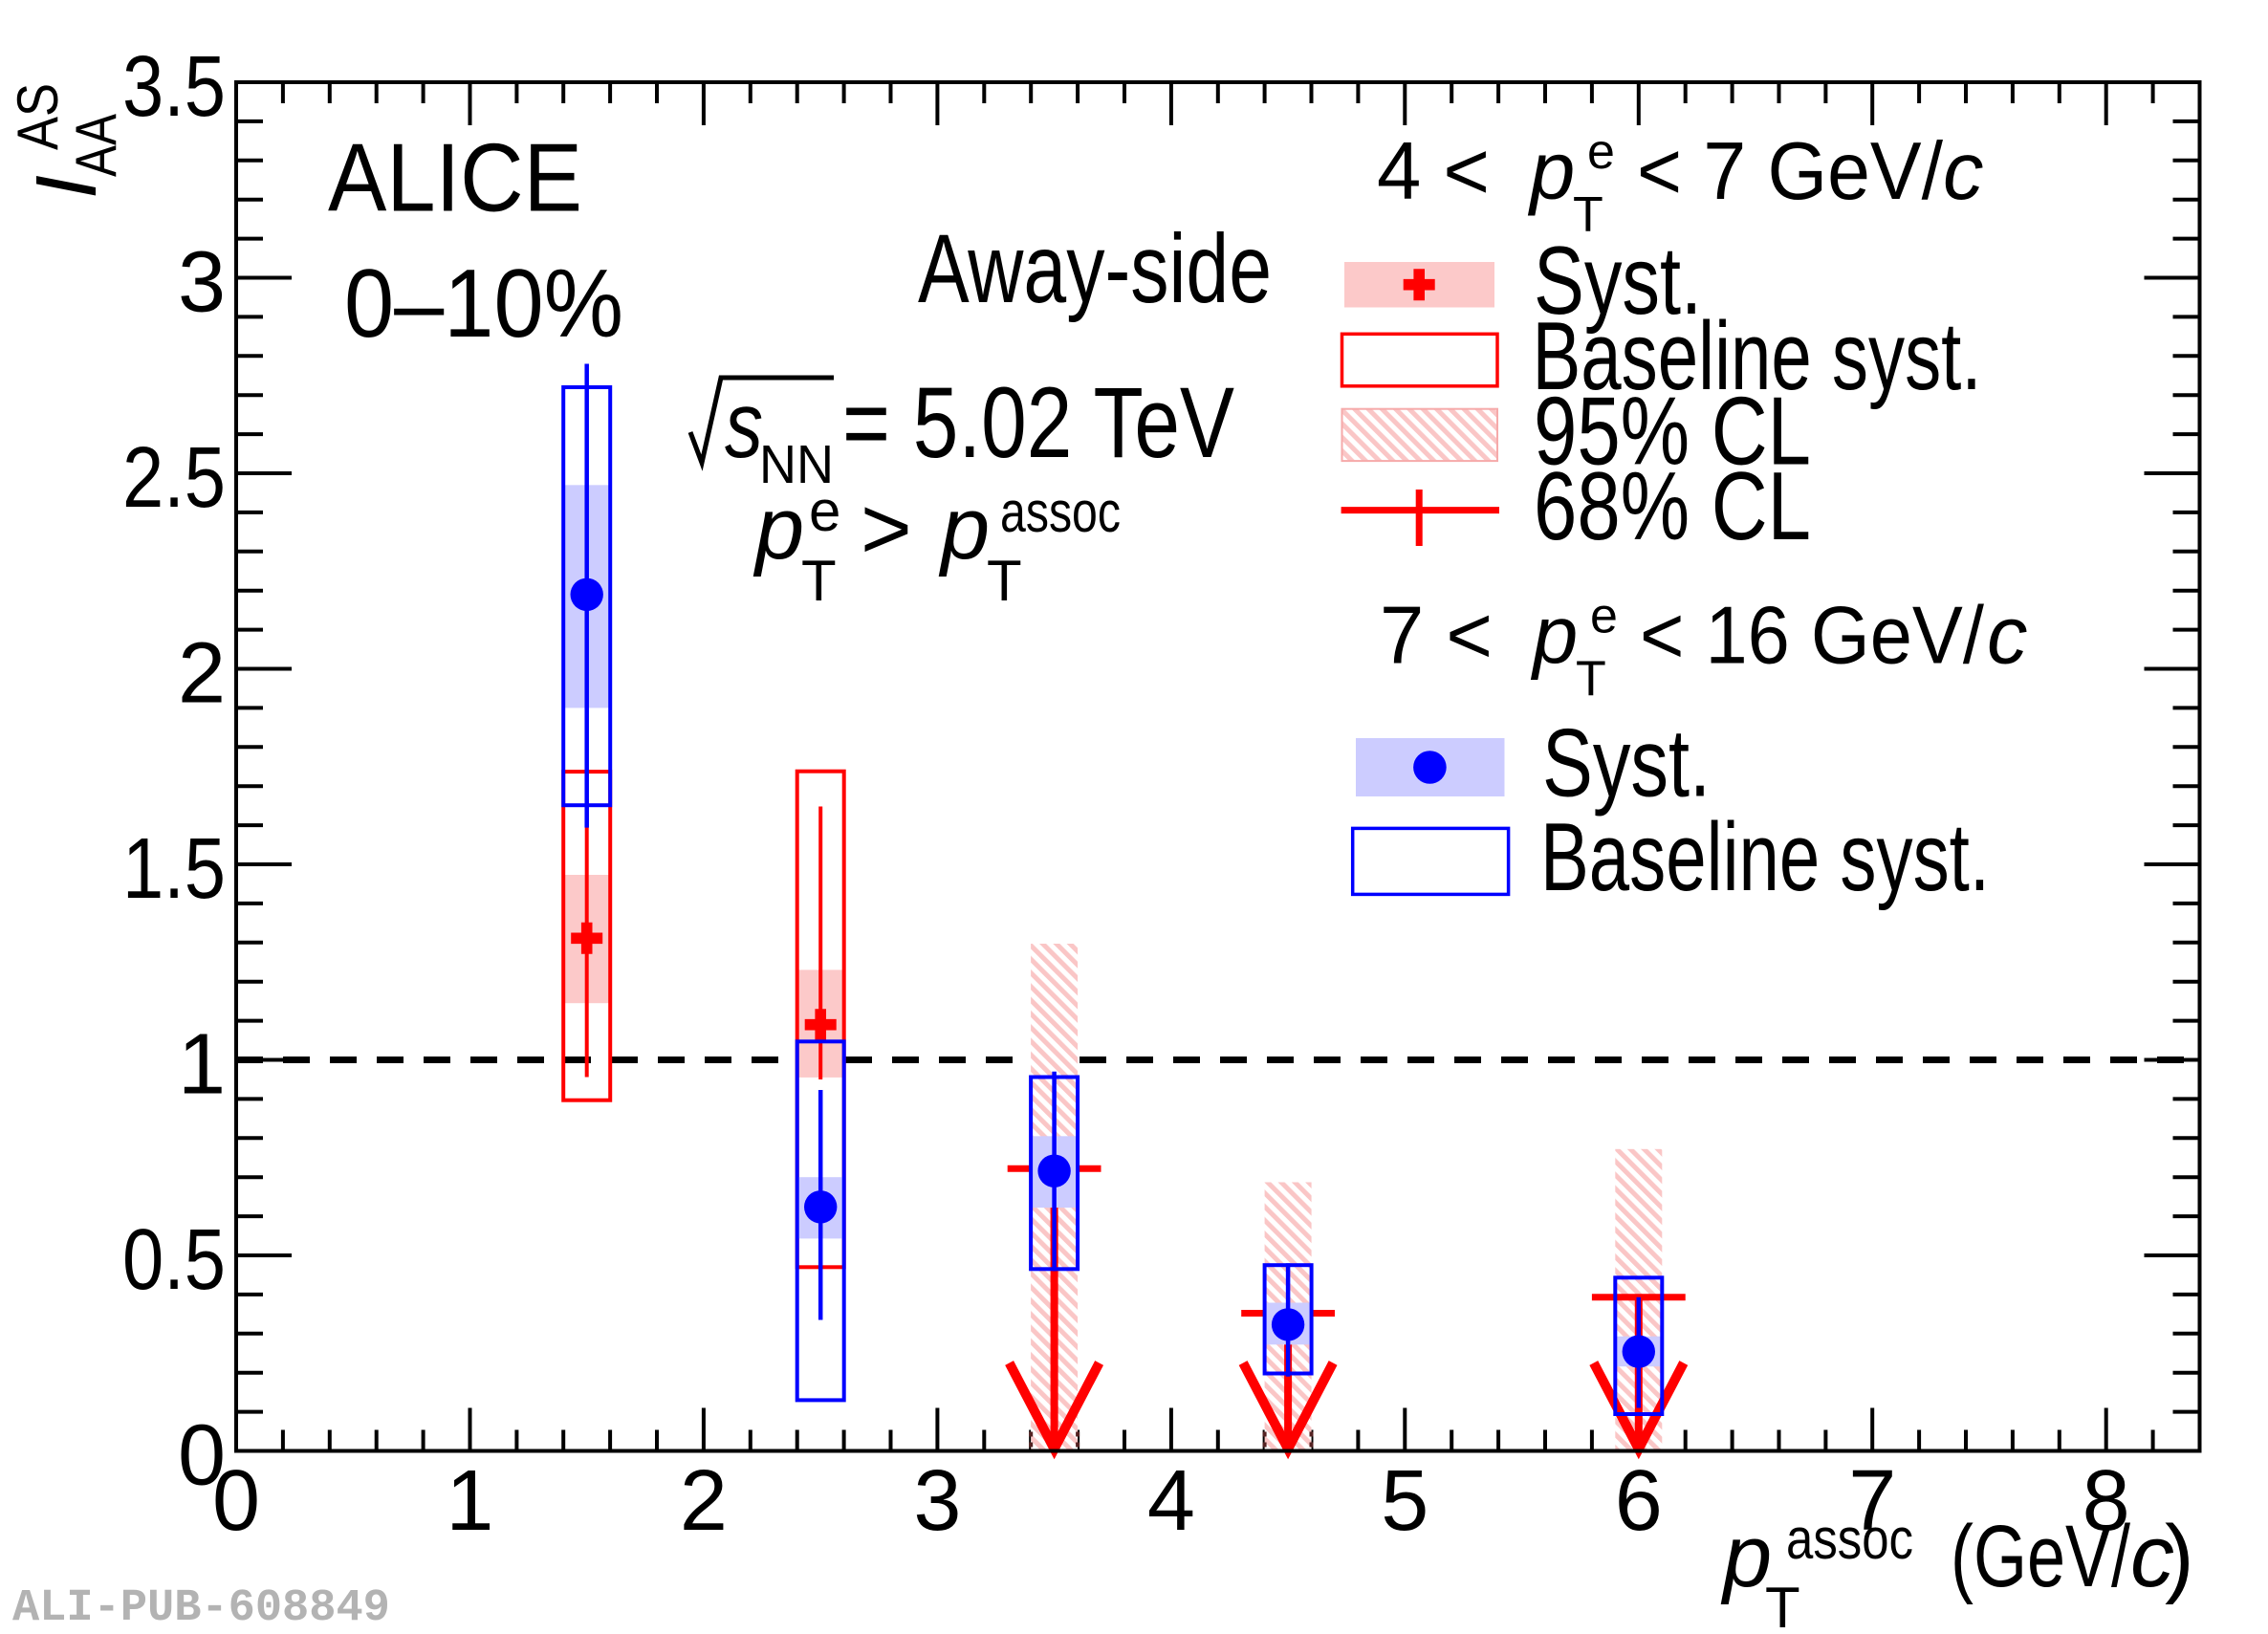 This screenshot has width=2268, height=1634. What do you see at coordinates (2107, 1501) in the screenshot?
I see `svg-text: 8` at bounding box center [2107, 1501].